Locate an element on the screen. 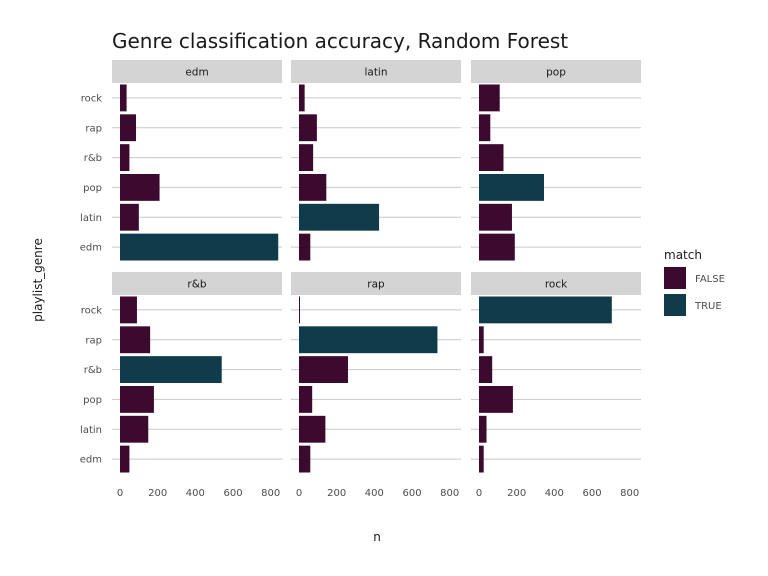  bar-latin-rnb is located at coordinates (306, 158).